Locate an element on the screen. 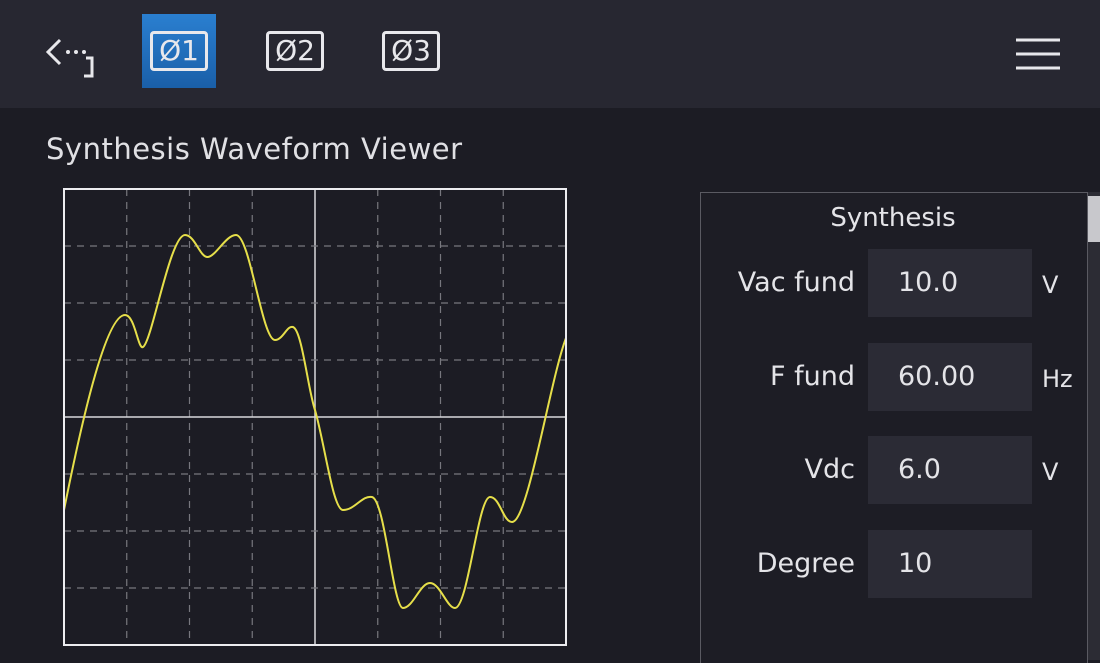 The width and height of the screenshot is (1100, 663). field-label: Vac fund is located at coordinates (796, 282).